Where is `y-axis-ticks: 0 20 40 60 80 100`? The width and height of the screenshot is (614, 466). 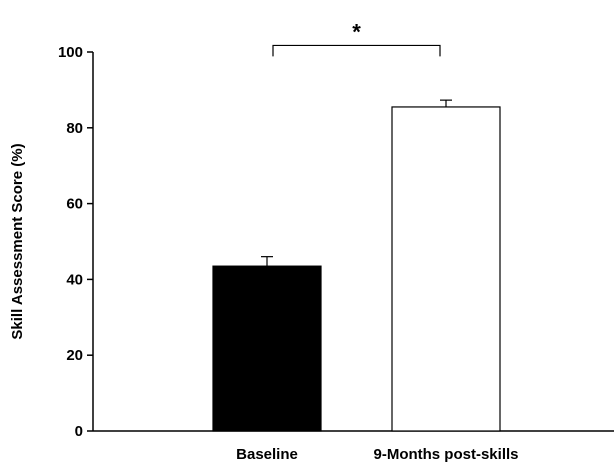
y-axis-ticks: 0 20 40 60 80 100 is located at coordinates (75, 242).